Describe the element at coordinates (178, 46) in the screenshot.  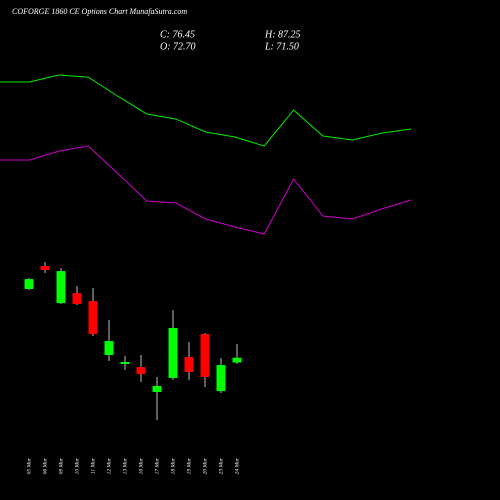
I see `header-open: O: 72.70` at that location.